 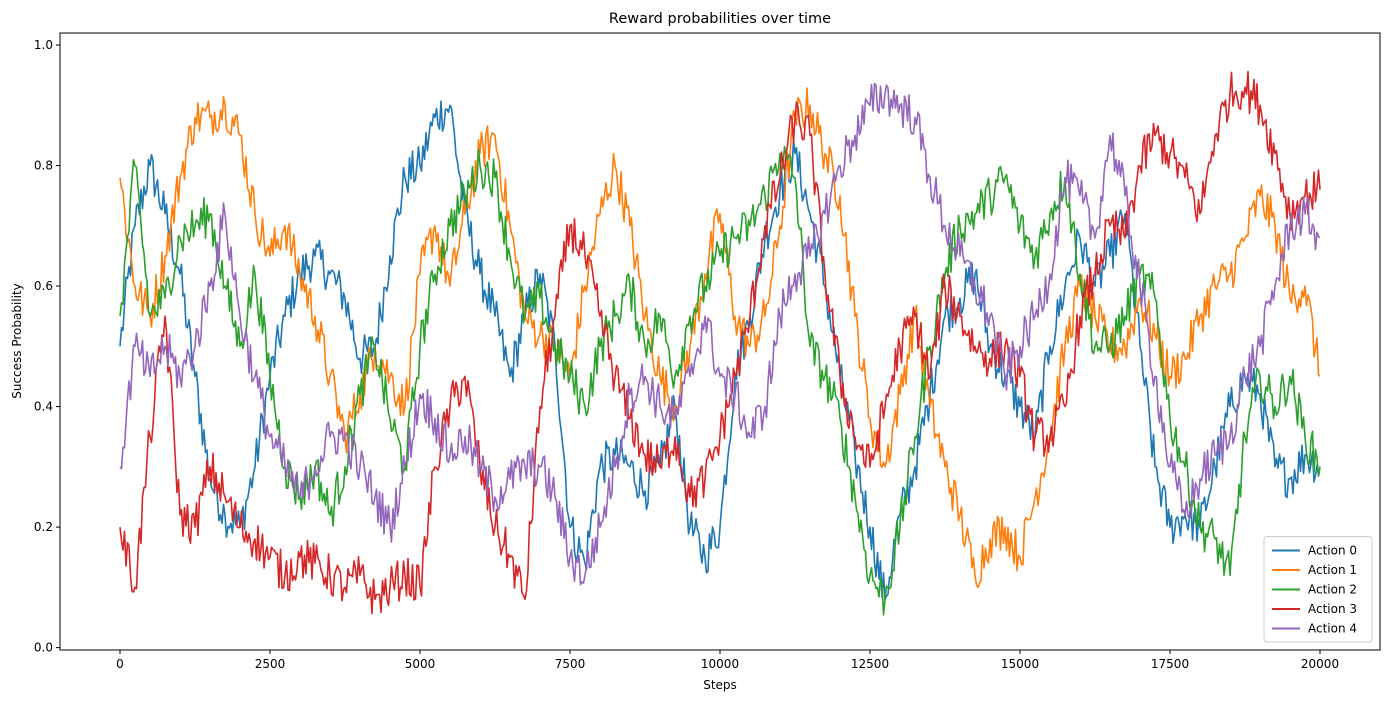 I want to click on y-axis: 0.0 0.2 0.4 0.6 0.8 1.0, so click(x=47, y=346).